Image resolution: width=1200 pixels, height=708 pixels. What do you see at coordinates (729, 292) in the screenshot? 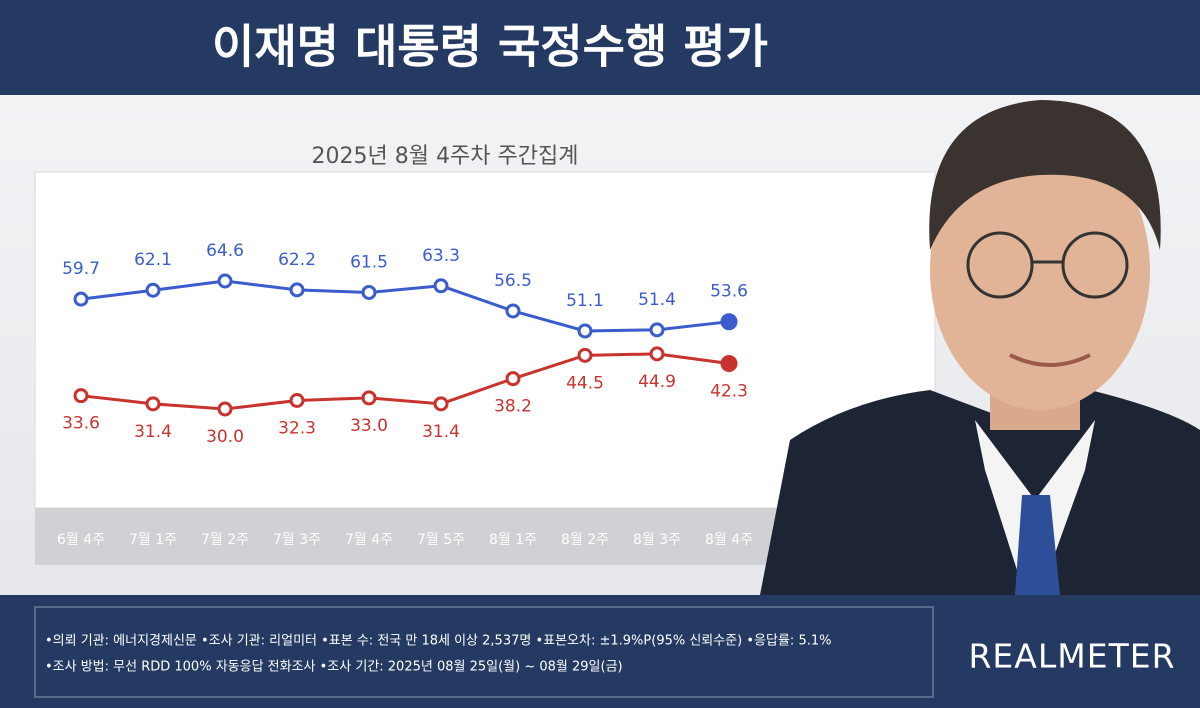
I see `data-label: 53.6` at bounding box center [729, 292].